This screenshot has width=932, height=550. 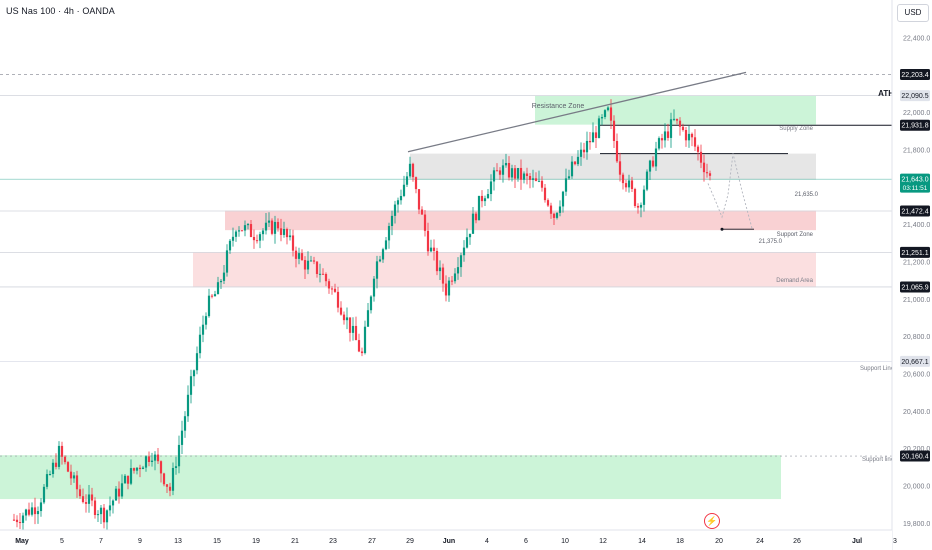 What do you see at coordinates (916, 449) in the screenshot?
I see `price-tick-label: 20,200.0` at bounding box center [916, 449].